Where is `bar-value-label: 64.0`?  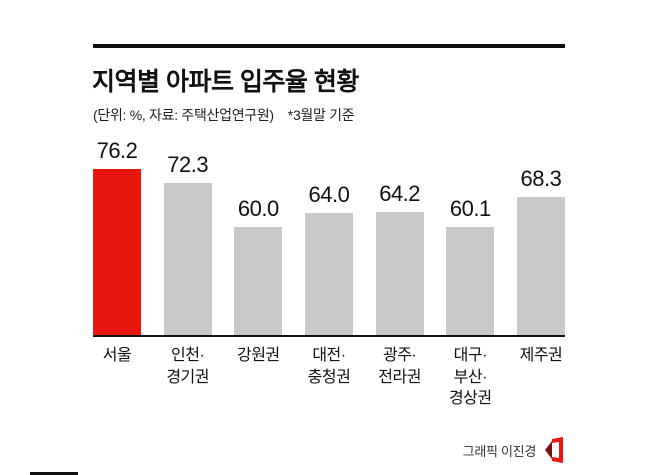
bar-value-label: 64.0 is located at coordinates (329, 194).